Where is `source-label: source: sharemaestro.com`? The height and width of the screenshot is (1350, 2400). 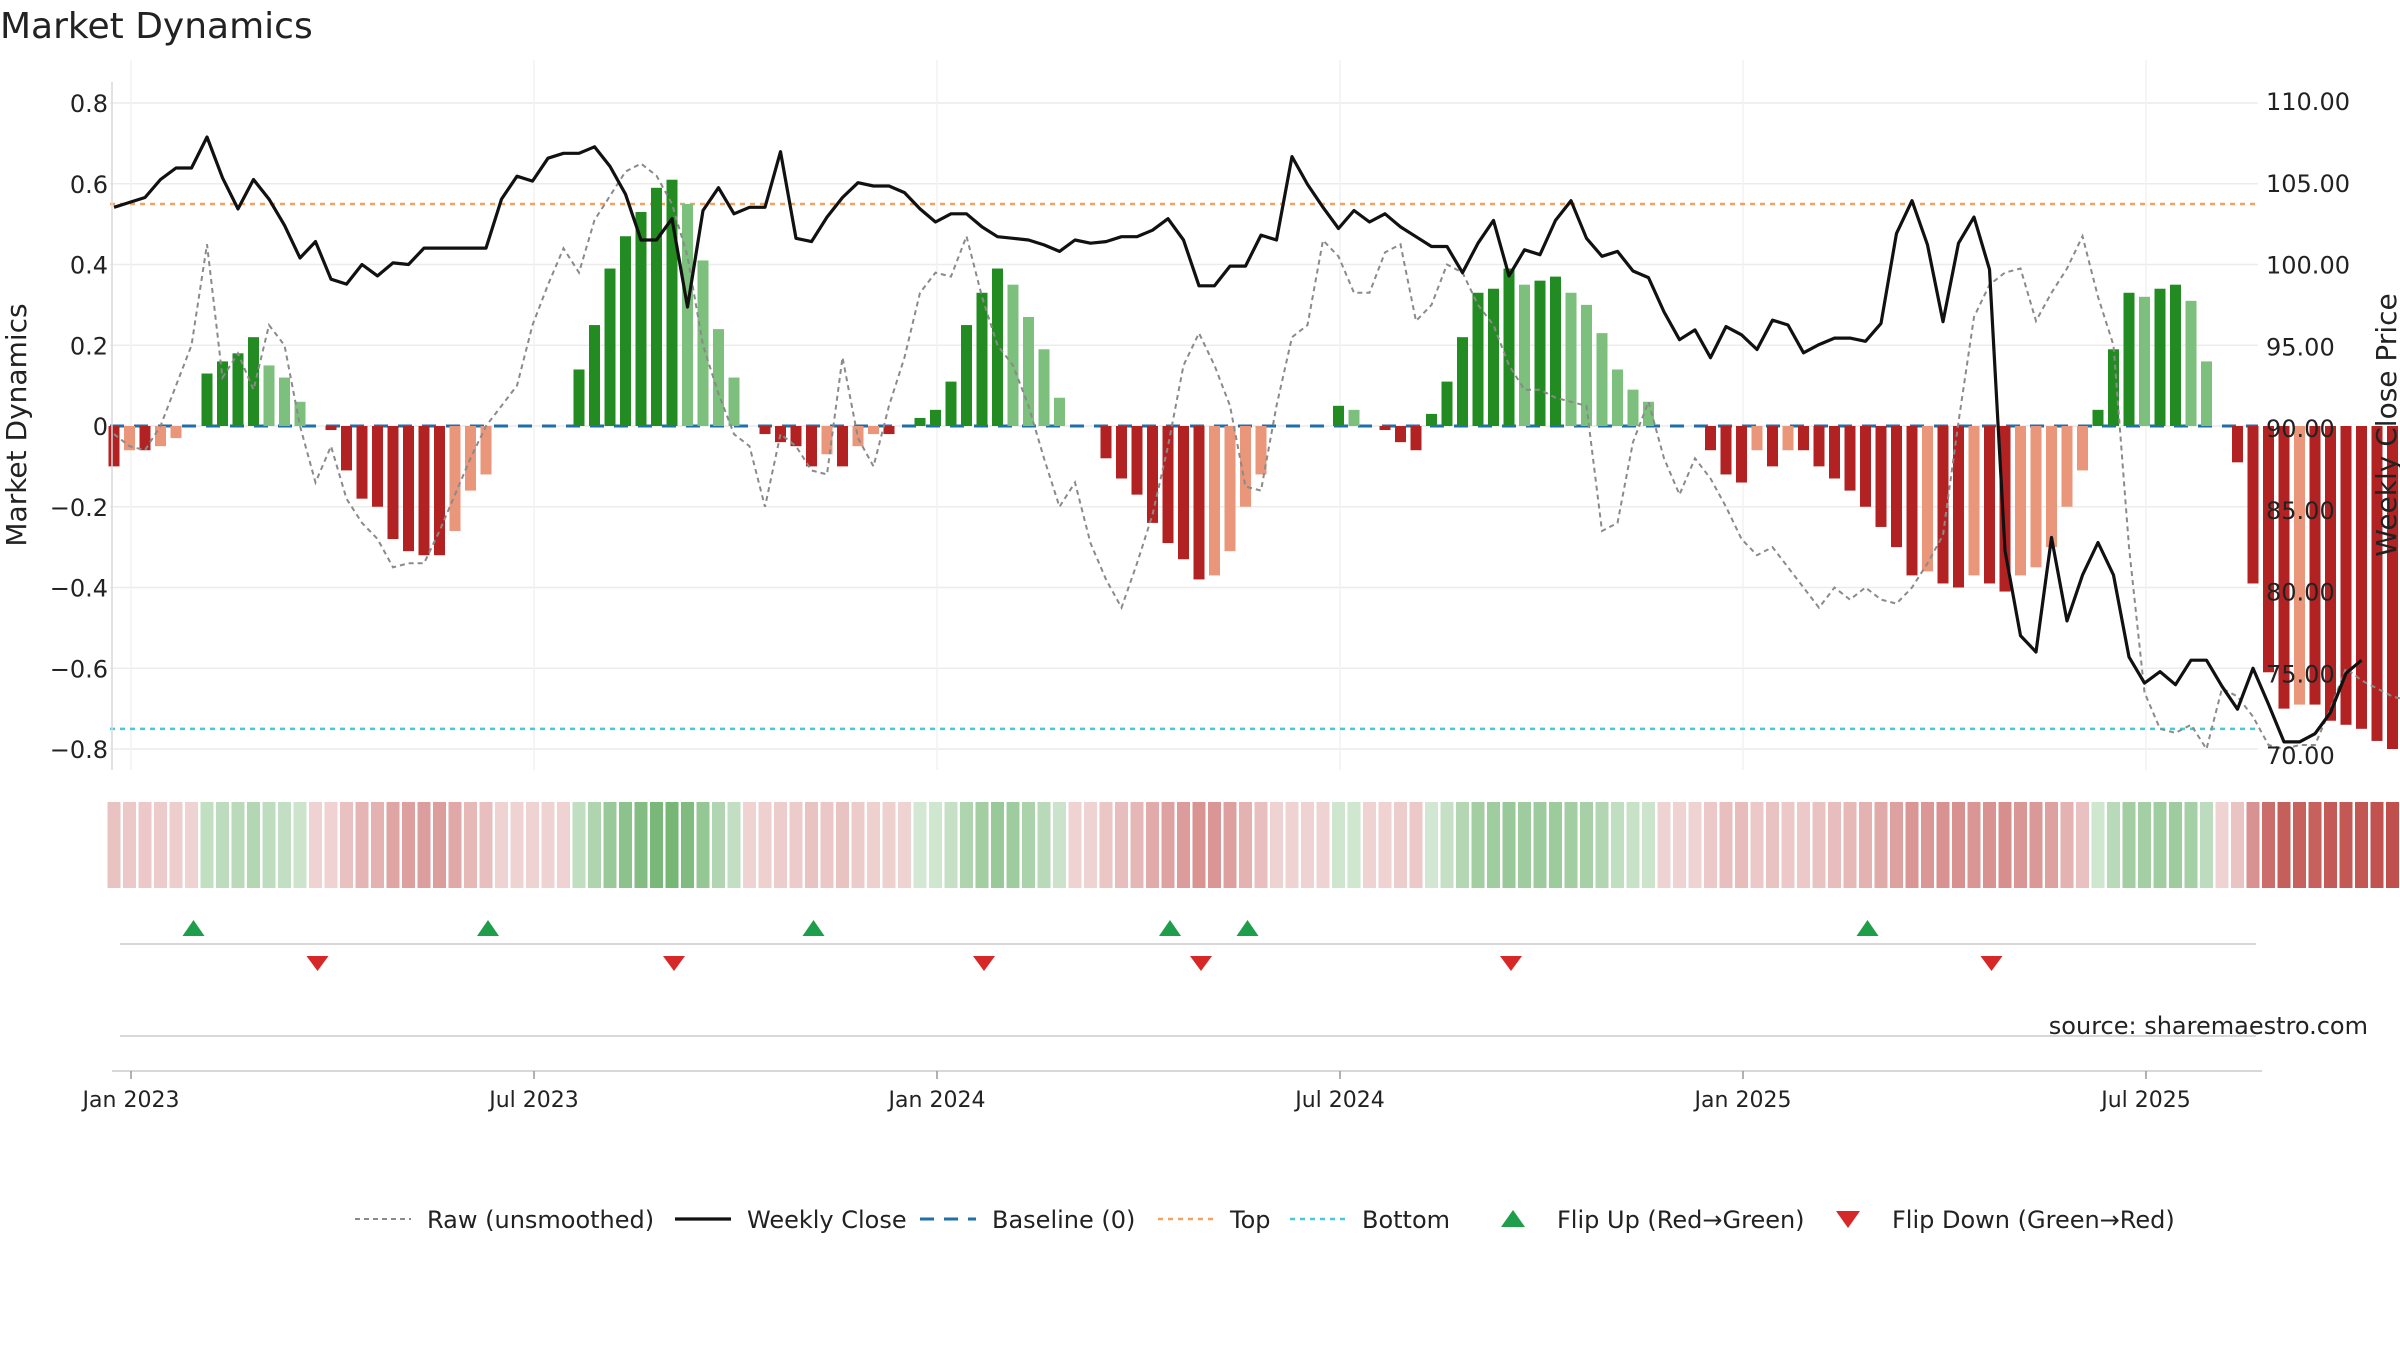 source-label: source: sharemaestro.com is located at coordinates (2208, 1026).